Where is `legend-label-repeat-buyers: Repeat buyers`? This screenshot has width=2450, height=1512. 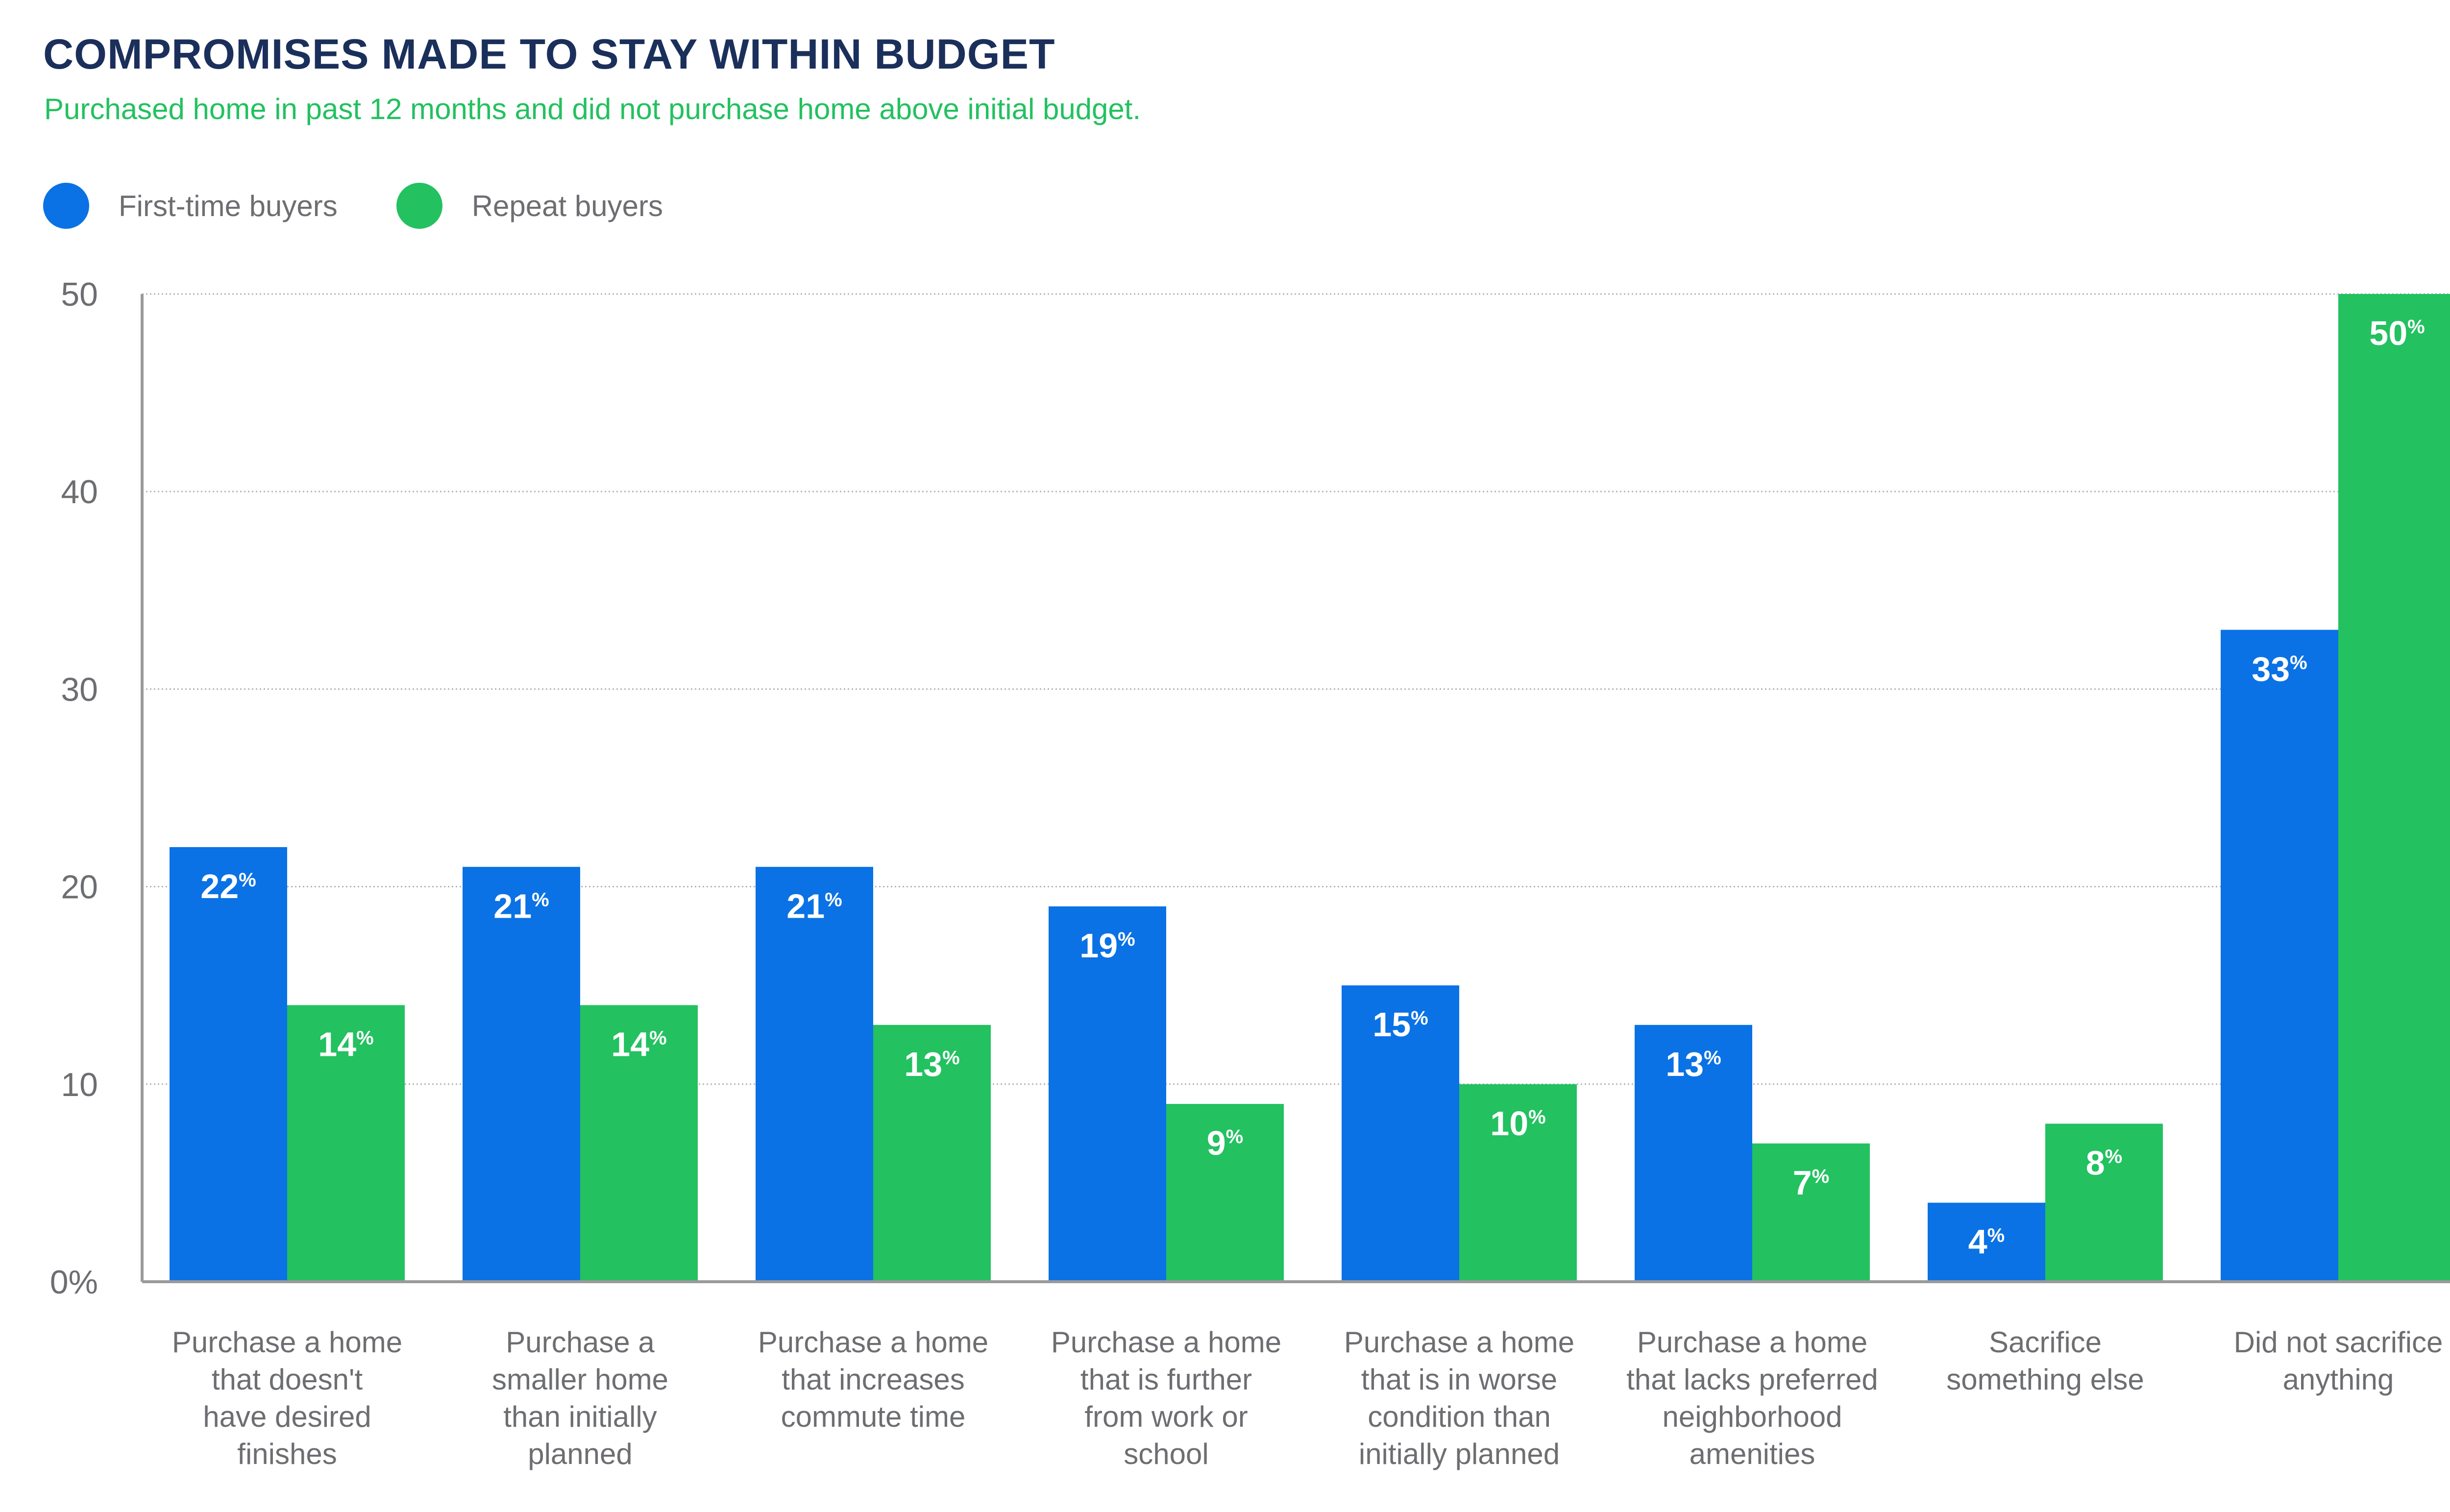
legend-label-repeat-buyers: Repeat buyers is located at coordinates (567, 205).